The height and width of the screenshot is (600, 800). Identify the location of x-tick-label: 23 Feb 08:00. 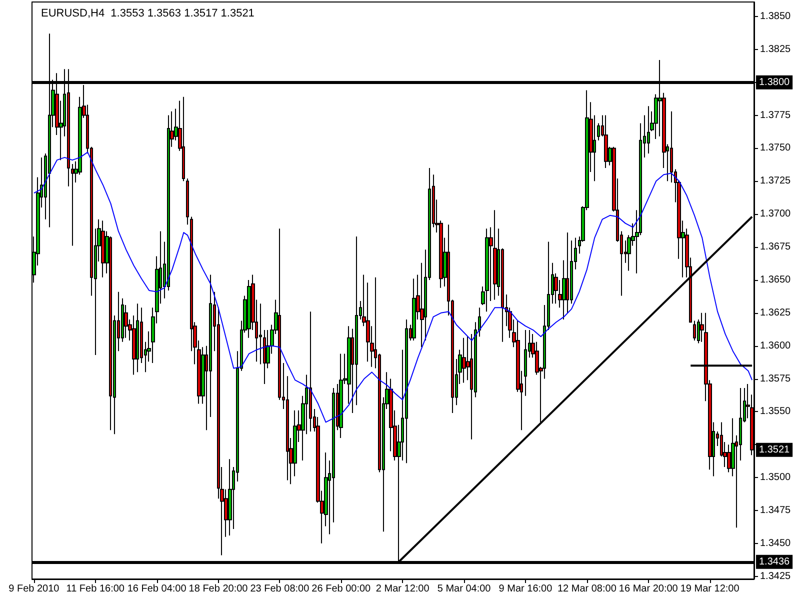
(280, 589).